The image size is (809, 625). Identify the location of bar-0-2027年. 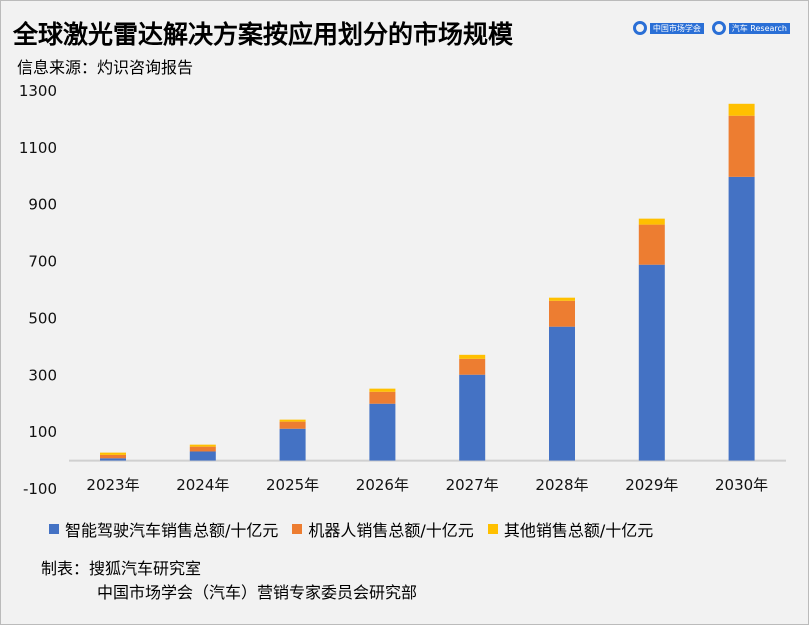
(472, 417).